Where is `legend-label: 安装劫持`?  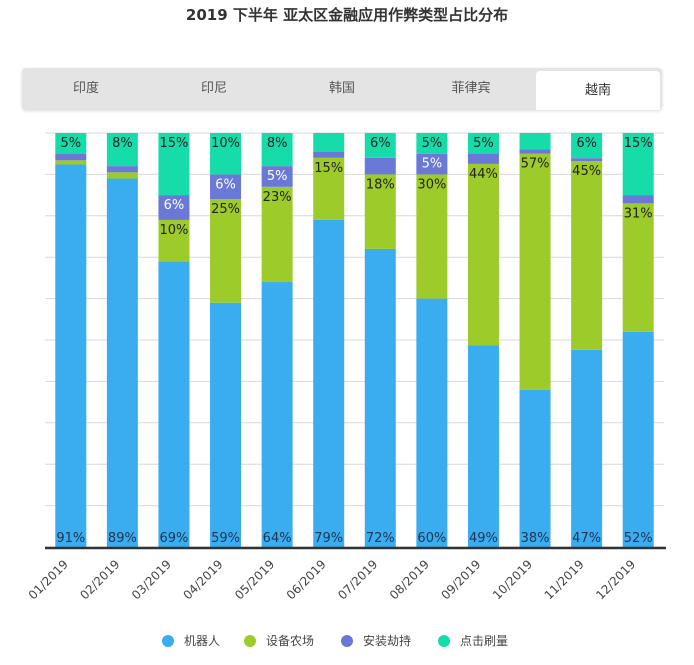
legend-label: 安装劫持 is located at coordinates (387, 641).